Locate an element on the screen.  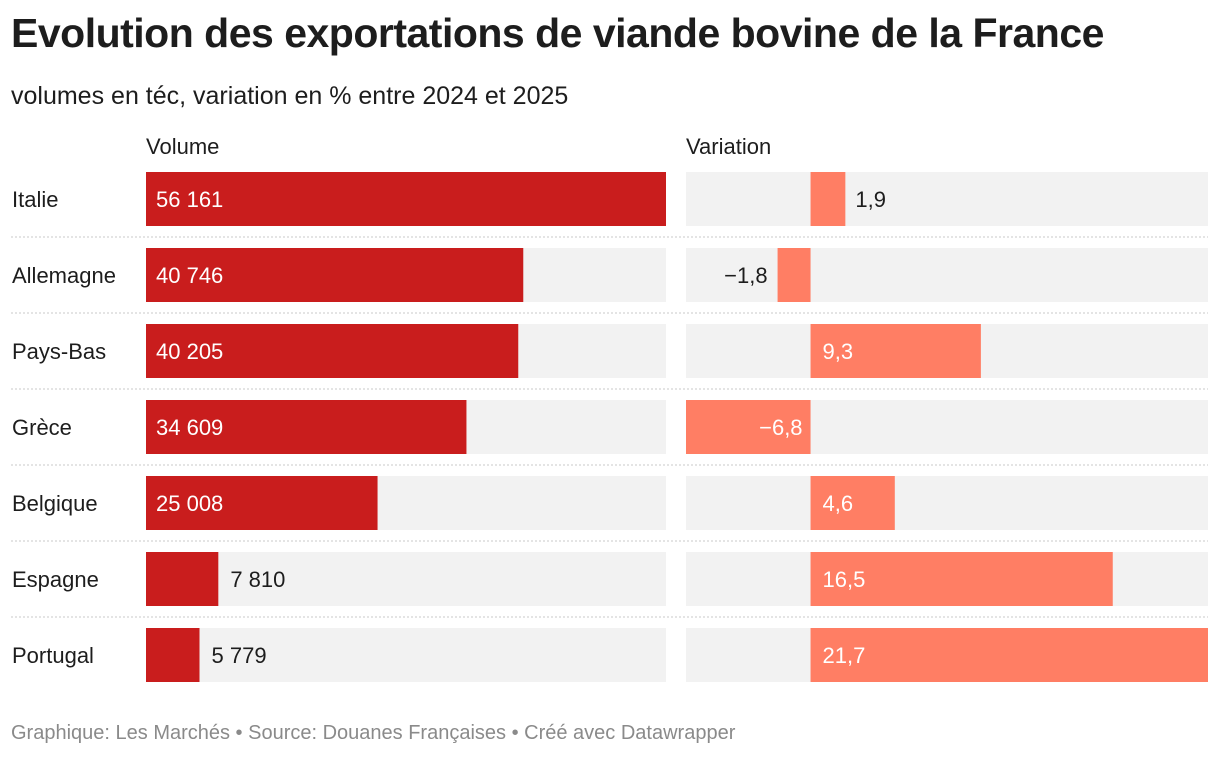
volume-value-label: 40 205 is located at coordinates (189, 351).